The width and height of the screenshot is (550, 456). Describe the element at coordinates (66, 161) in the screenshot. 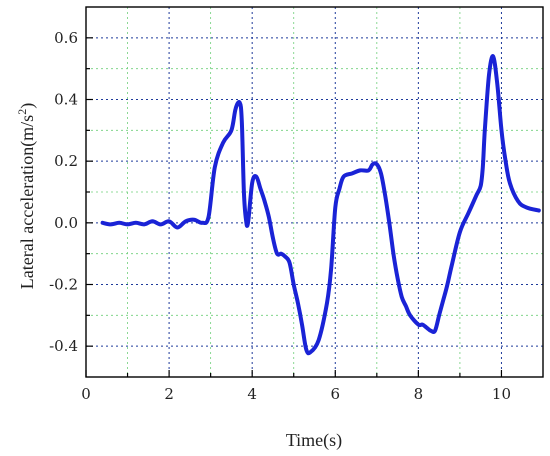

I see `y-tick-label: 0.2` at that location.